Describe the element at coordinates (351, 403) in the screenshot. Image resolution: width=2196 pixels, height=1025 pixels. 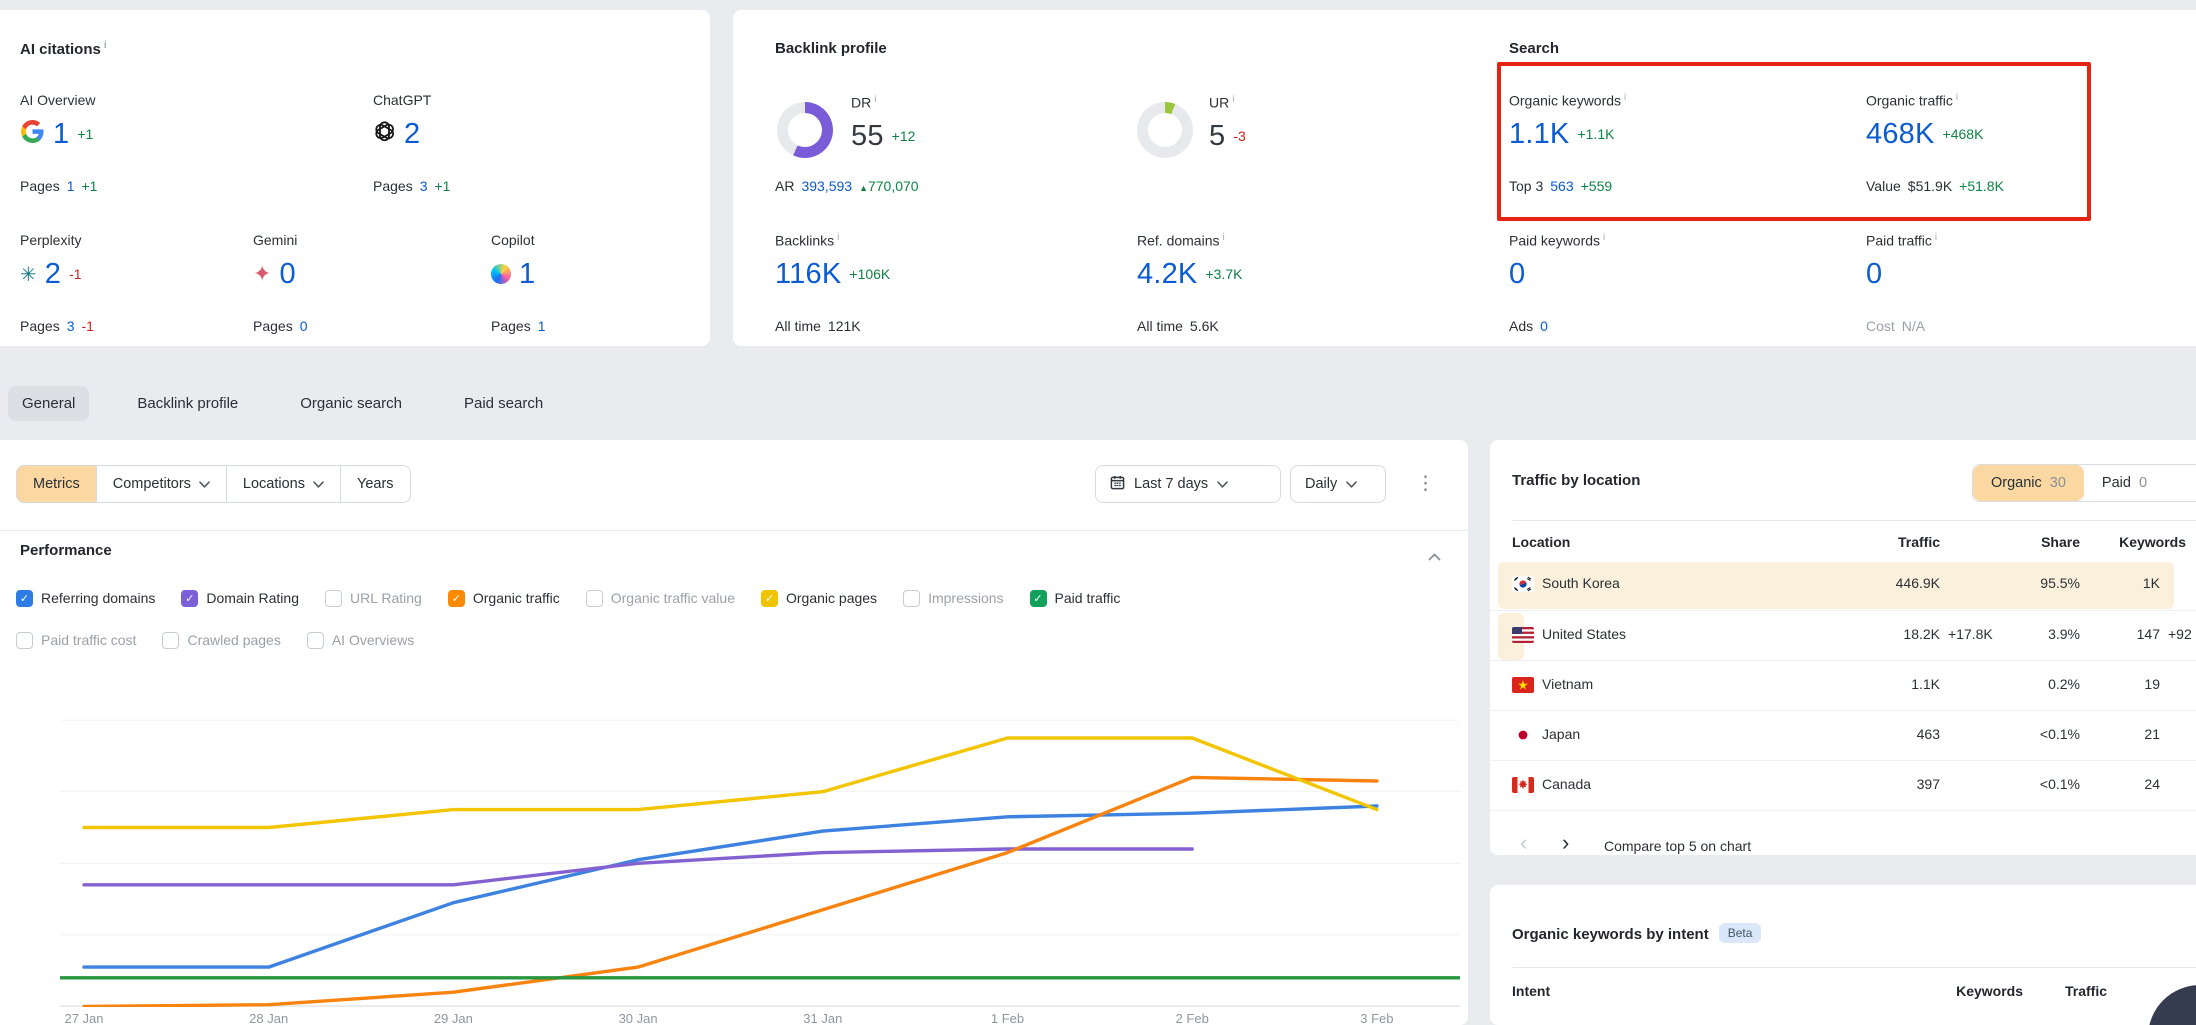
I see `tab-organic-search: Organic search` at that location.